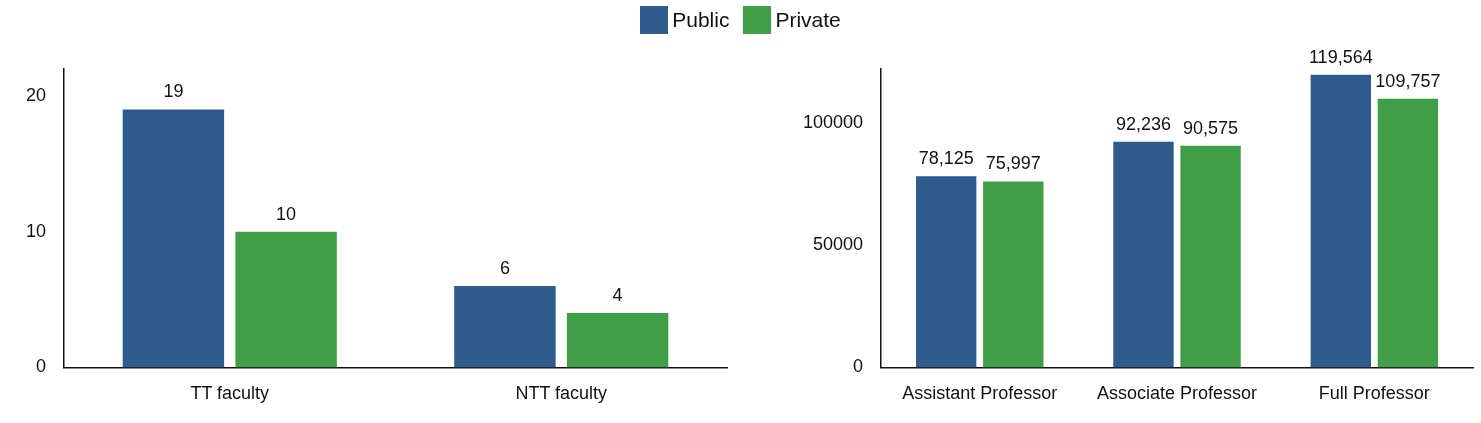 Image resolution: width=1481 pixels, height=423 pixels. What do you see at coordinates (1340, 56) in the screenshot?
I see `data-label: 119,564` at bounding box center [1340, 56].